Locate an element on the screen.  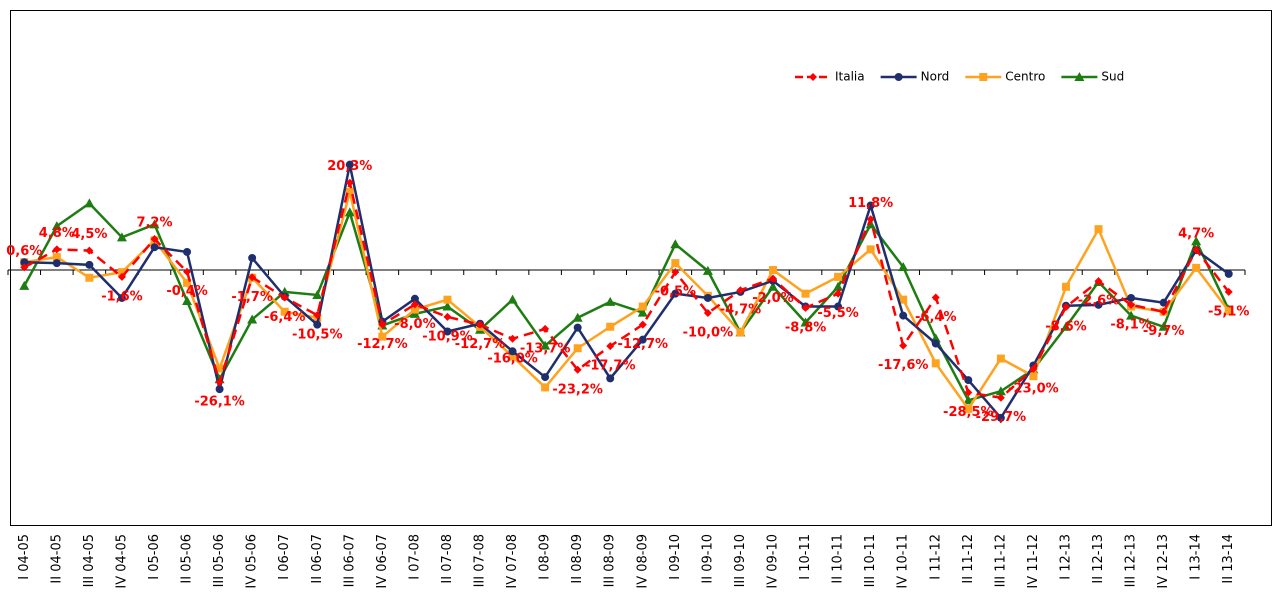
data-label: -8,6% is located at coordinates (1065, 326).